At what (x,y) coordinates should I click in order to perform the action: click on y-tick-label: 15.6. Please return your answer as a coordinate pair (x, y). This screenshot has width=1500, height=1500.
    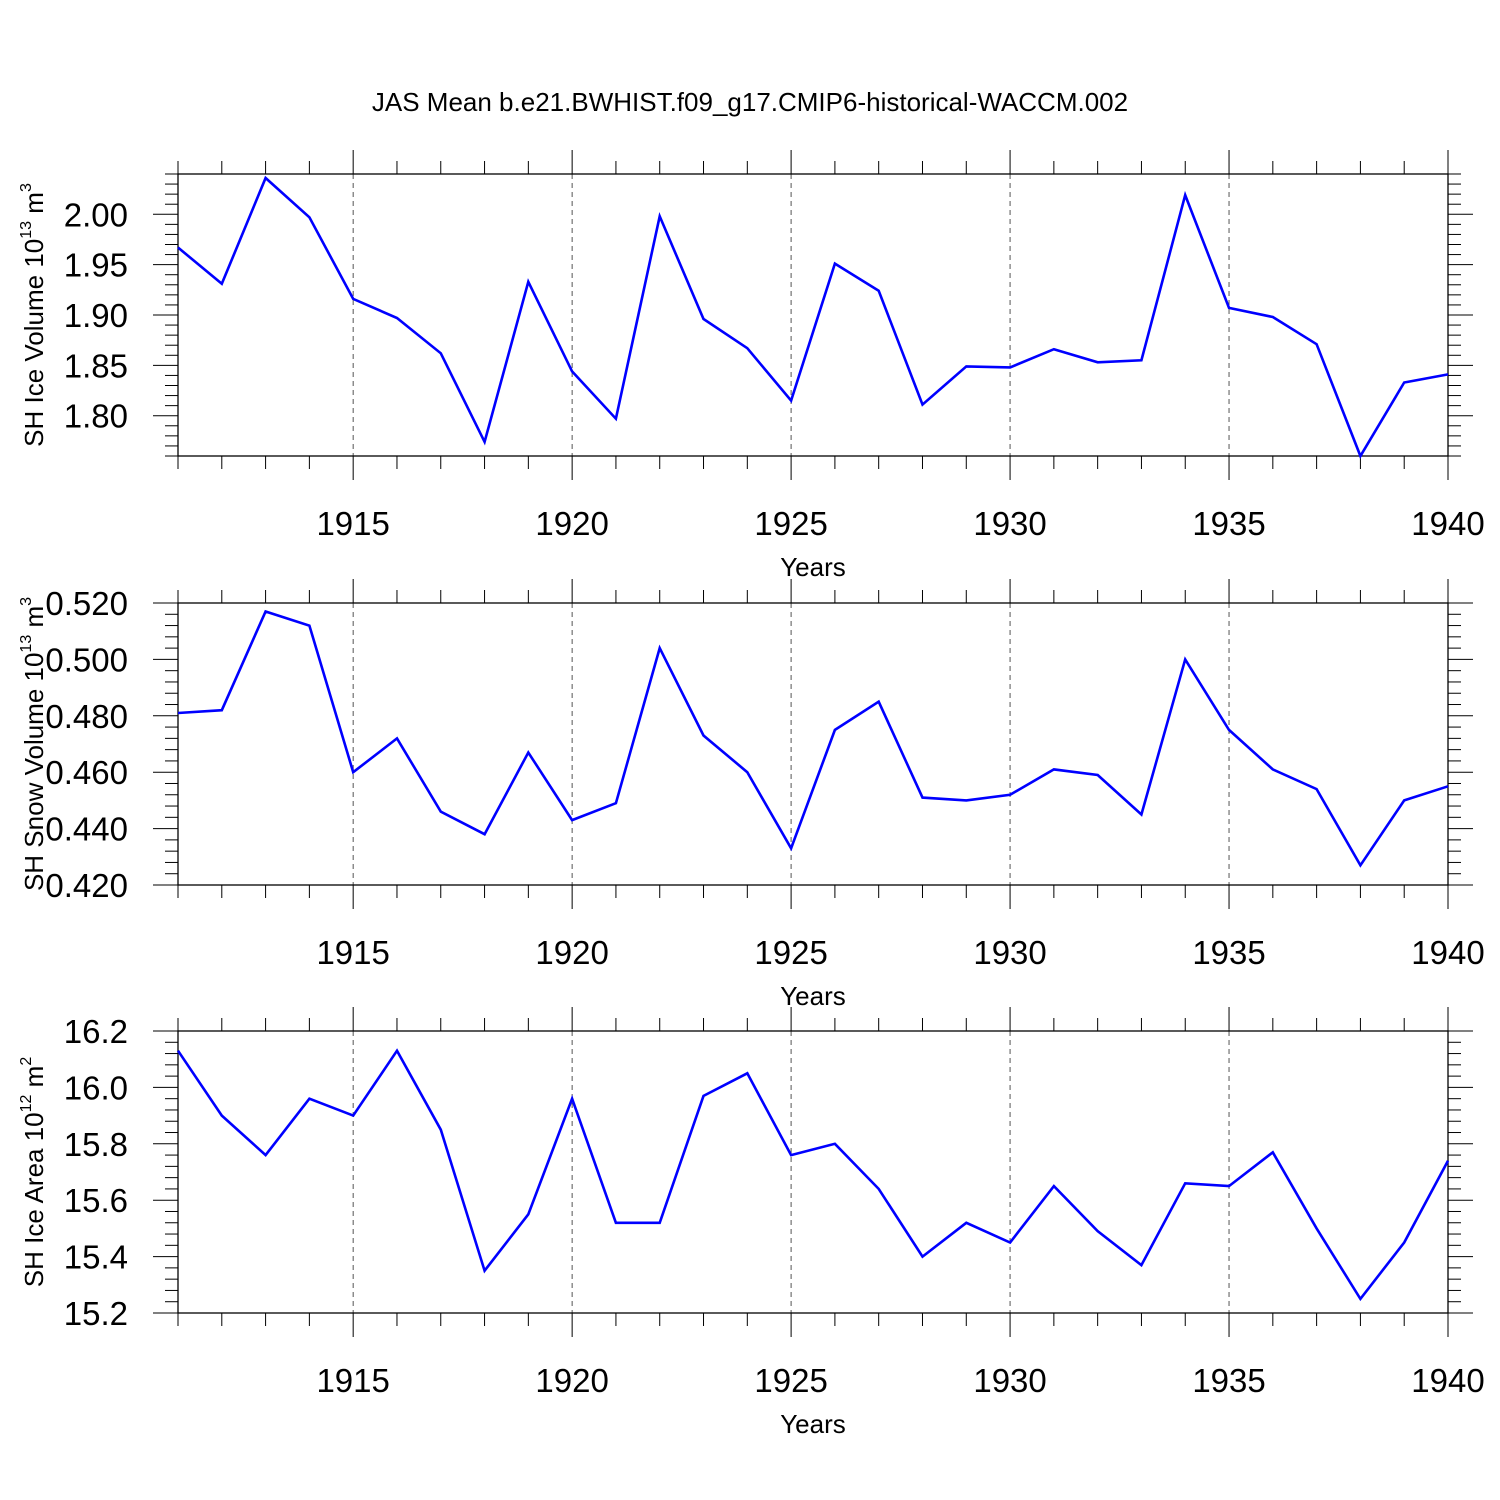
    Looking at the image, I should click on (96, 1200).